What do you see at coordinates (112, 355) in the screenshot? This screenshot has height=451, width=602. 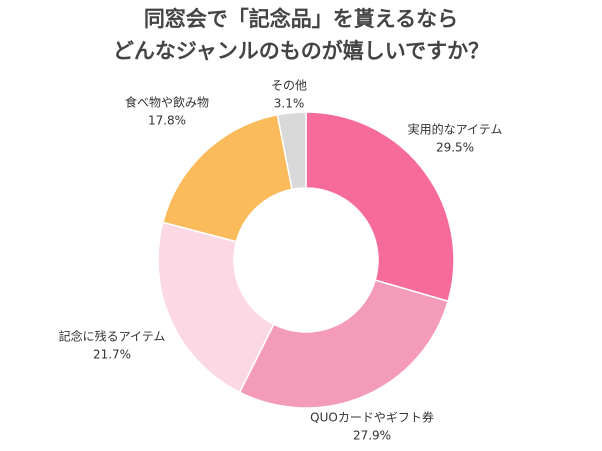 I see `slice-value: 21.7%` at bounding box center [112, 355].